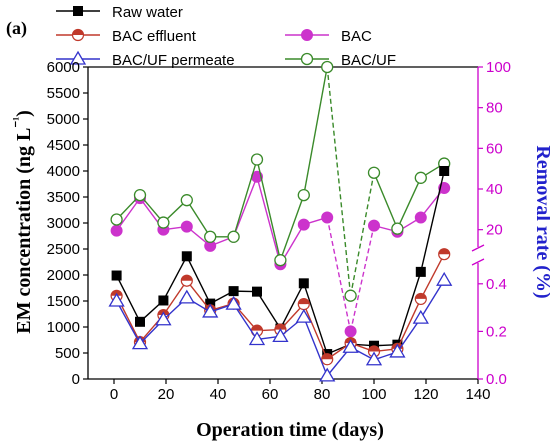 The image size is (550, 447). What do you see at coordinates (154, 36) in the screenshot?
I see `legend-label-bac-effluent: BAC effluent` at bounding box center [154, 36].